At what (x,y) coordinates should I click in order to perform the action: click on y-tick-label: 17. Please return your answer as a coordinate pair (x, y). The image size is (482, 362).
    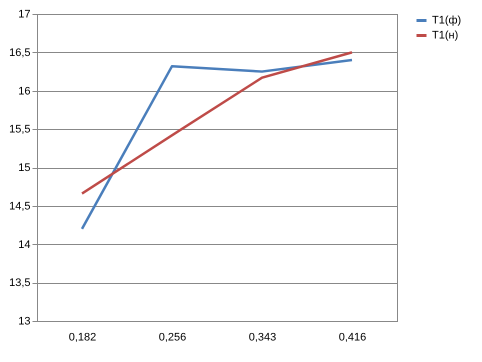
    Looking at the image, I should click on (24, 14).